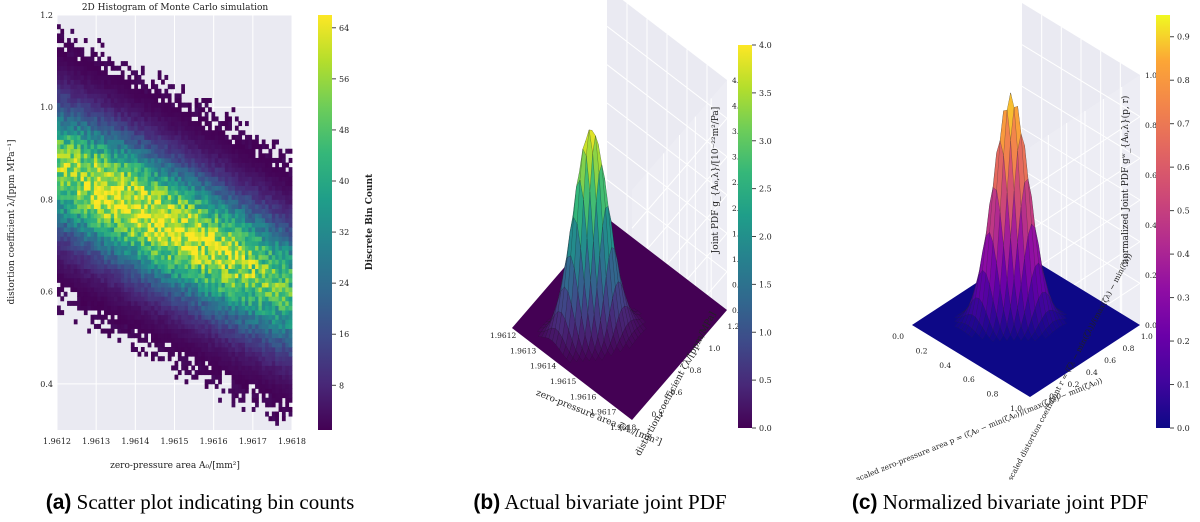  Describe the element at coordinates (1129, 348) in the screenshot. I see `c-y-tick: 0.8` at that location.